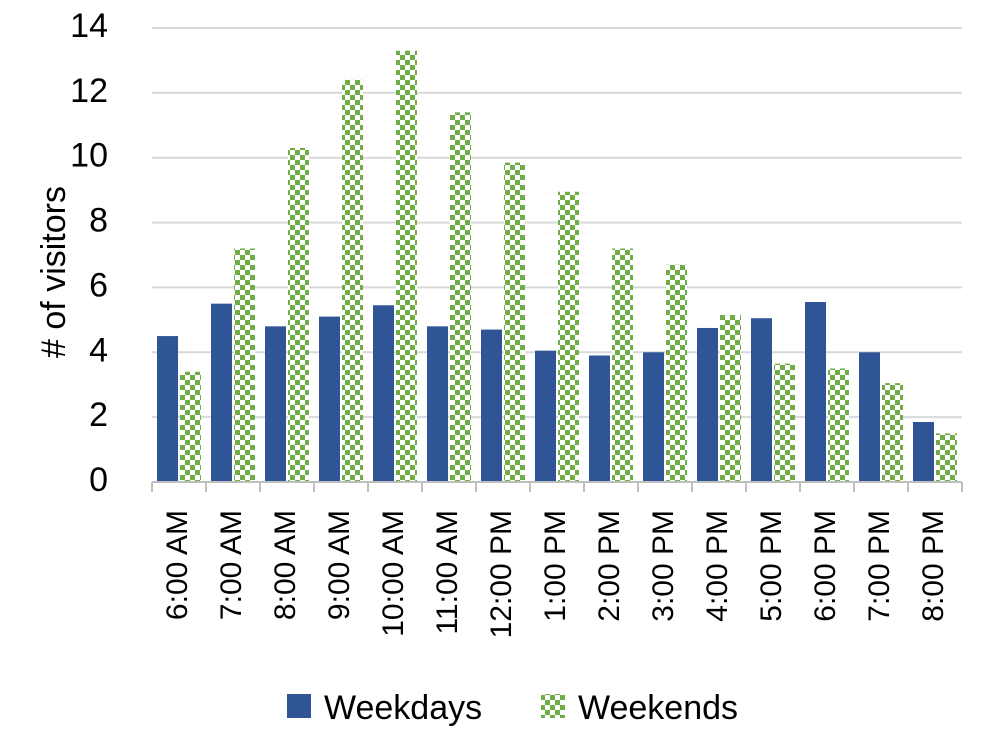 The image size is (1000, 750). I want to click on y-axis-label: # of visitors, so click(54, 272).